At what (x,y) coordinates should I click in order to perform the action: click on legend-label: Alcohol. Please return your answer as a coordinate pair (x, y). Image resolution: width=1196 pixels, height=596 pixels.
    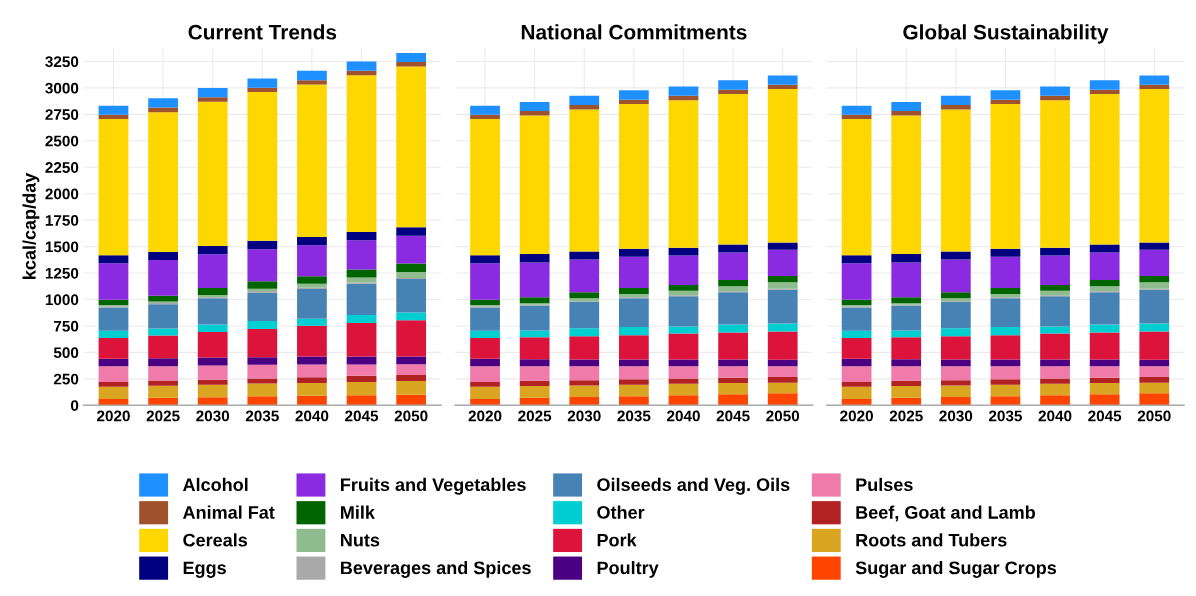
    Looking at the image, I should click on (215, 484).